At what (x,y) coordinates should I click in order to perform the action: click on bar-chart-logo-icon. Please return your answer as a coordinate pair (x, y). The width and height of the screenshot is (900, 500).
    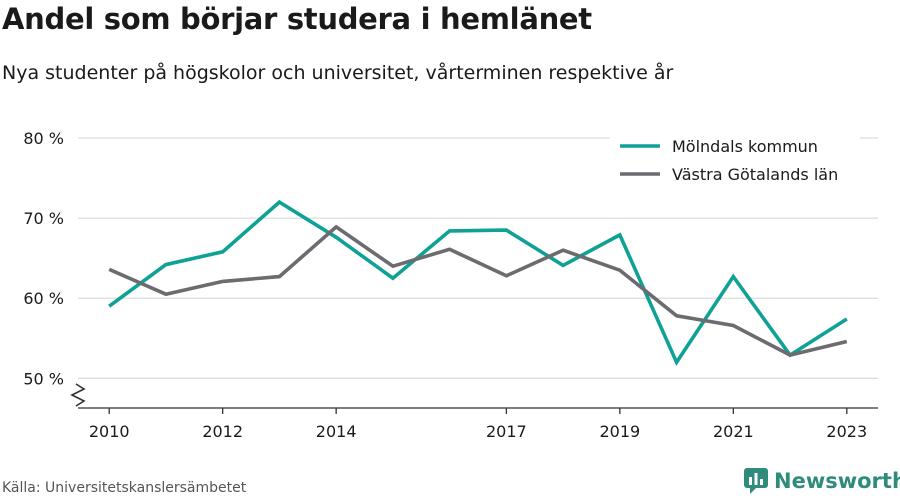
    Looking at the image, I should click on (756, 481).